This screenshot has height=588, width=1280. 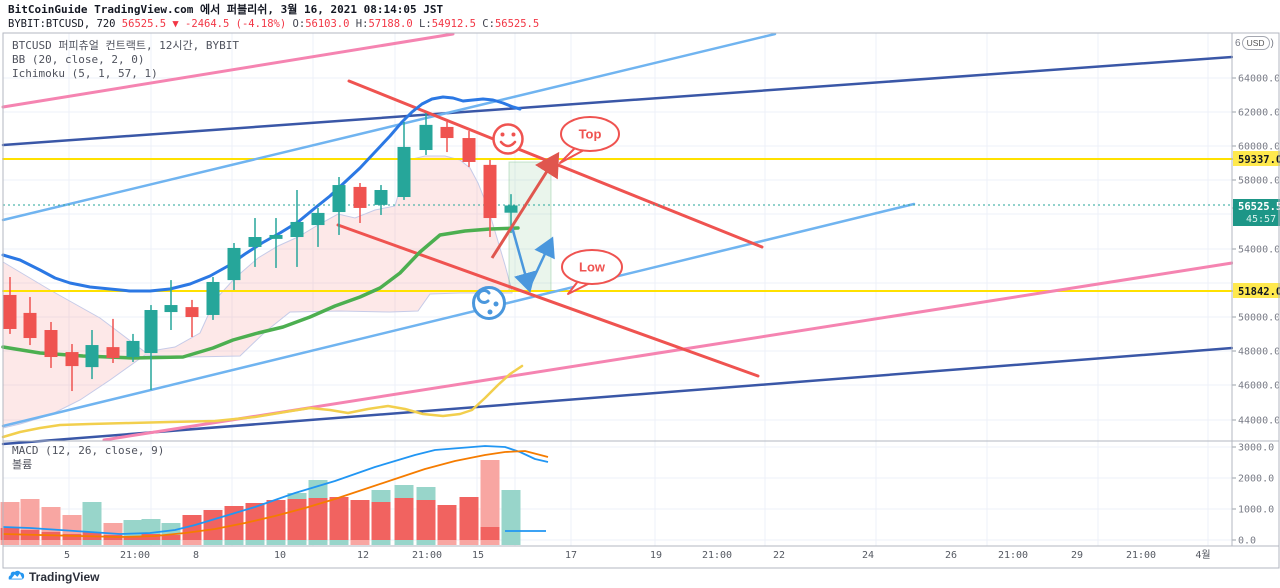 What do you see at coordinates (1261, 219) in the screenshot?
I see `bar-countdown-text: 45:57` at bounding box center [1261, 219].